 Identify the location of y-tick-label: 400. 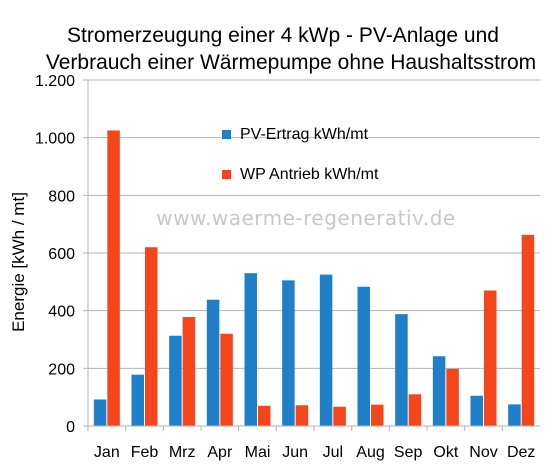
(61, 312).